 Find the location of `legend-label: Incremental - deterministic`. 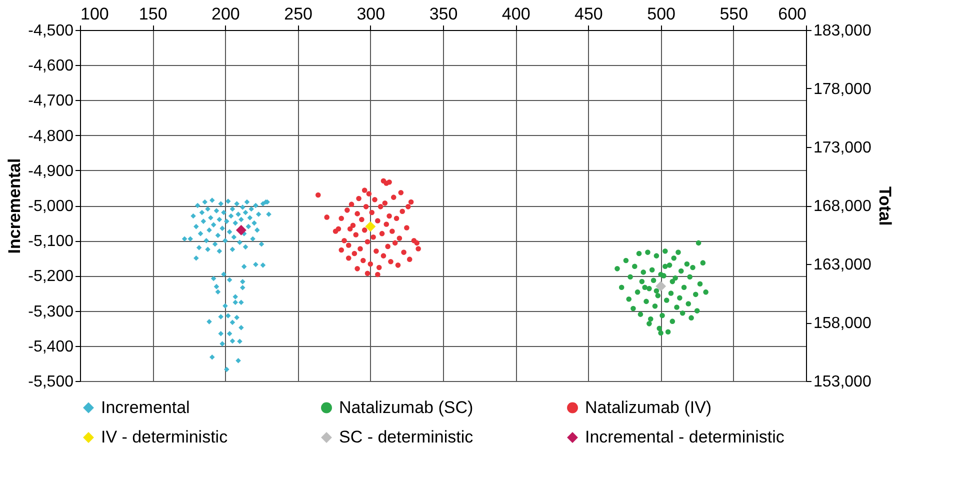

legend-label: Incremental - deterministic is located at coordinates (685, 437).